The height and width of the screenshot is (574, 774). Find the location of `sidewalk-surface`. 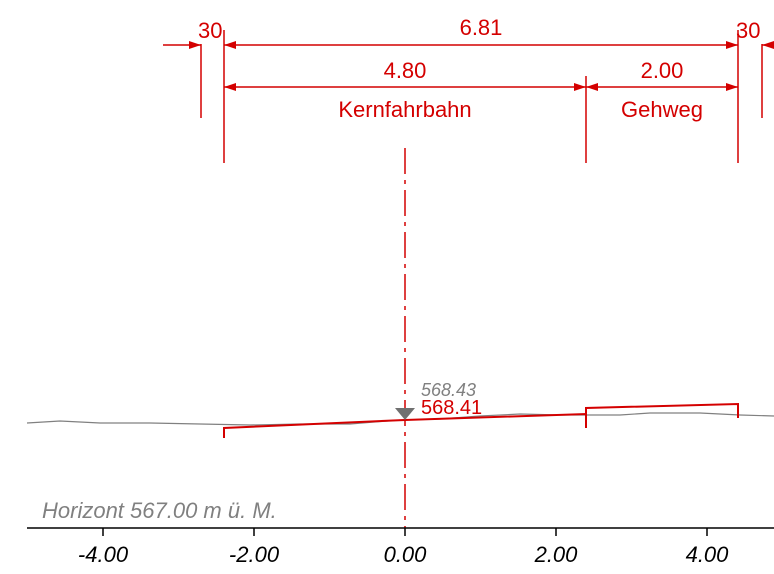

sidewalk-surface is located at coordinates (662, 410).